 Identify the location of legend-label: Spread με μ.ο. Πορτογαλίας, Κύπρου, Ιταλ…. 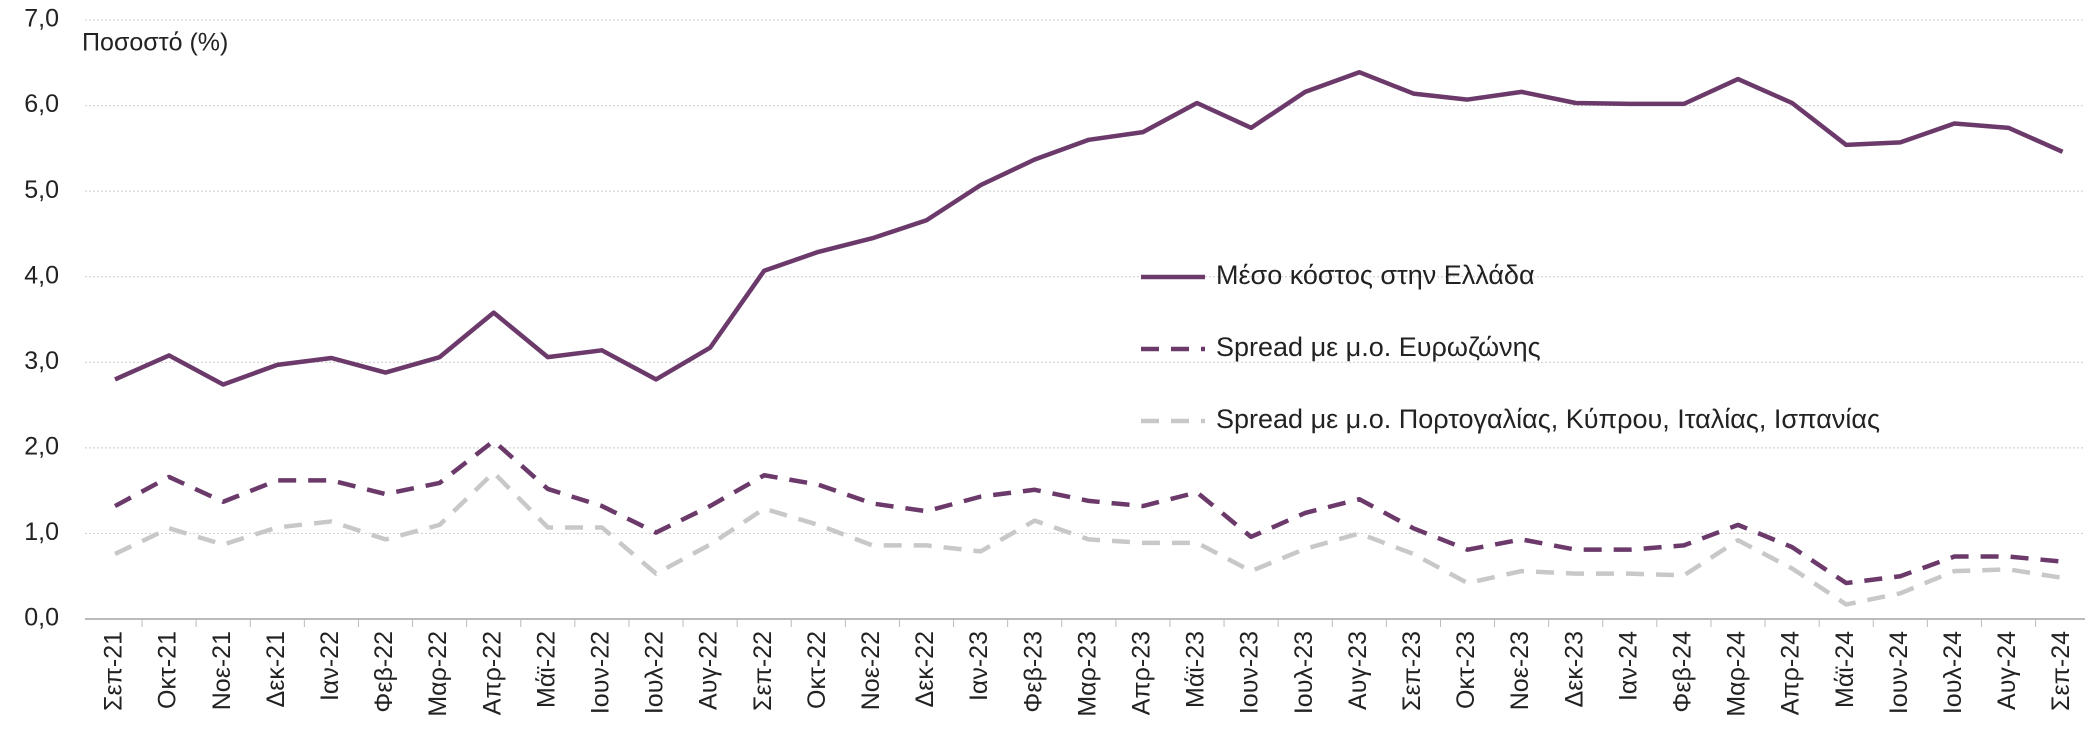
(1548, 419).